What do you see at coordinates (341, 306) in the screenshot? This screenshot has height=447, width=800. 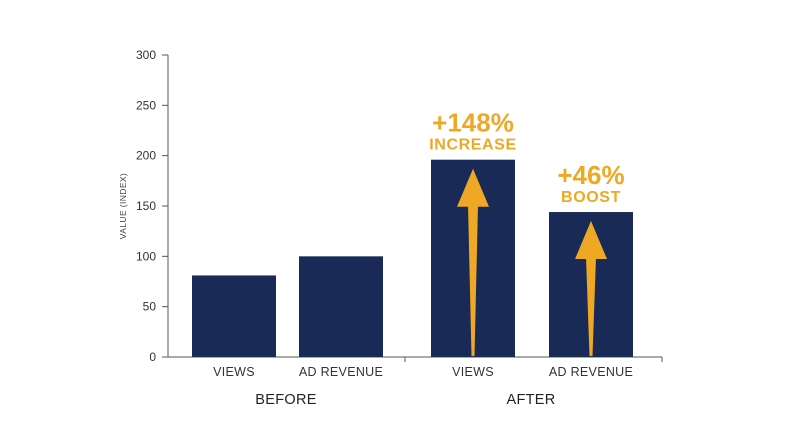 I see `bar-before-ad-revenue` at bounding box center [341, 306].